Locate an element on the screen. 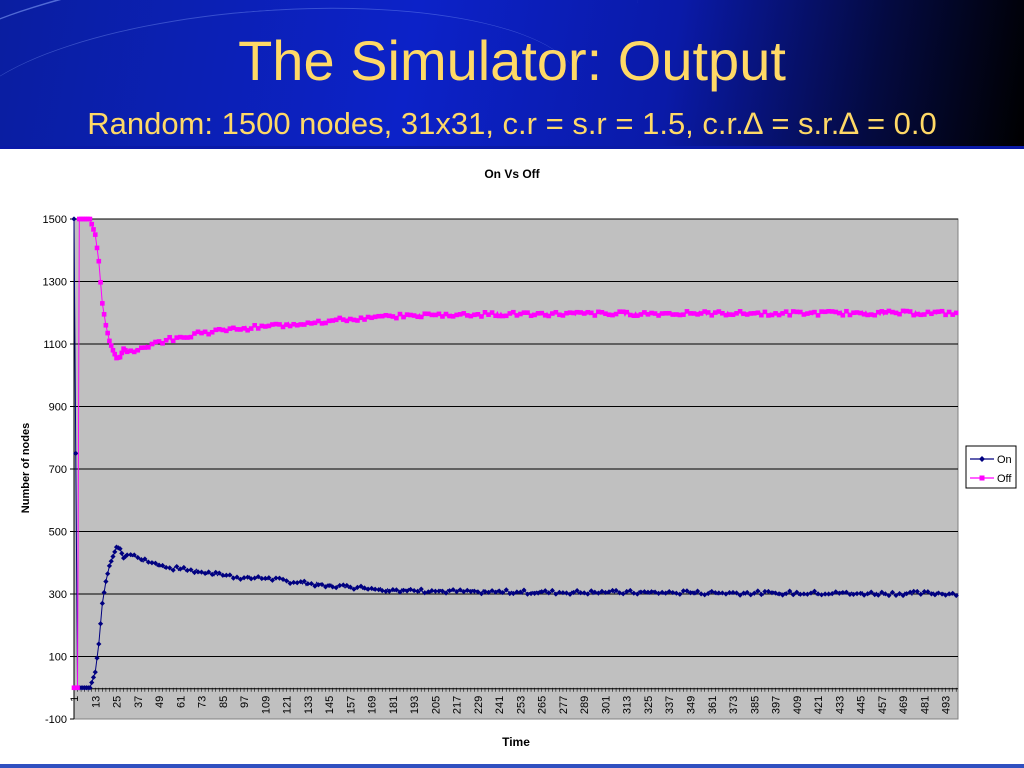 The height and width of the screenshot is (768, 1024). x-tick-label: 409 is located at coordinates (798, 705).